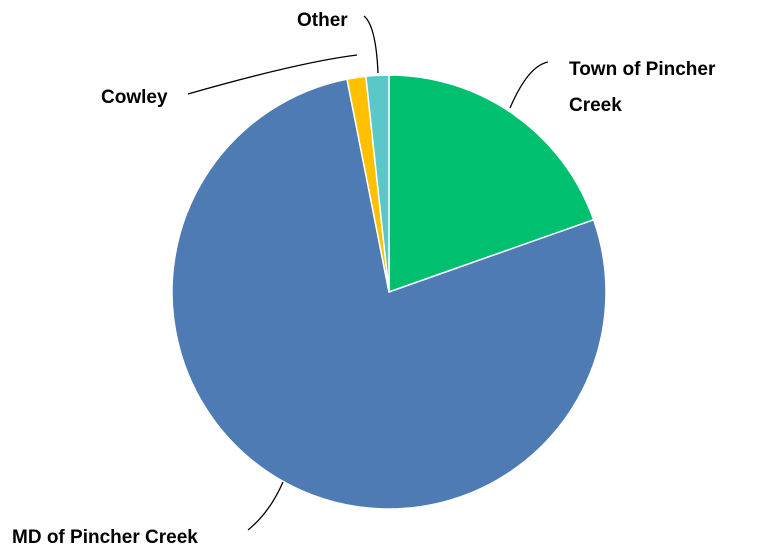 This screenshot has width=765, height=551. I want to click on pie-slice-other, so click(377, 183).